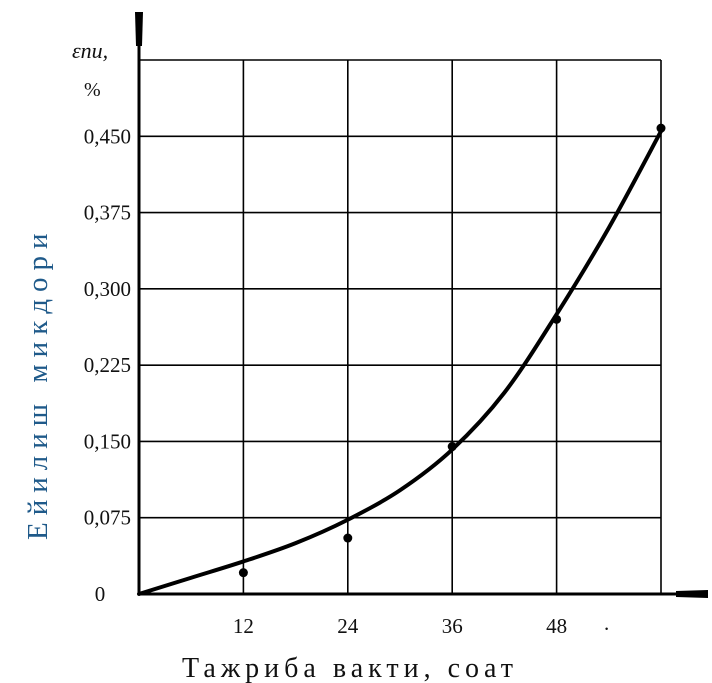  Describe the element at coordinates (107, 136) in the screenshot. I see `y-tick-label-6: 0,450` at that location.